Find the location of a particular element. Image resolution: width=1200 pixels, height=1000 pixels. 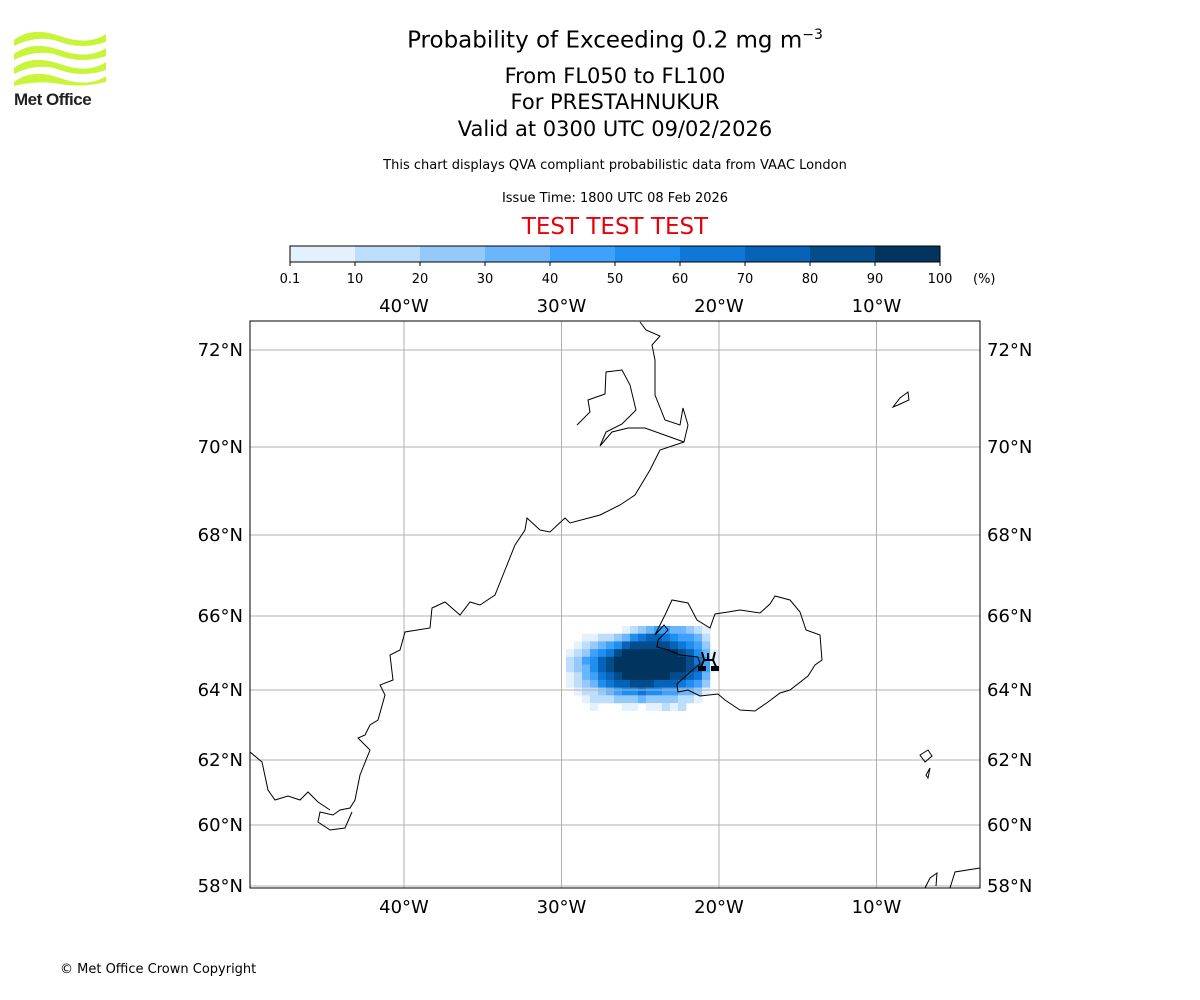

lat-label-left: 60°N is located at coordinates (220, 825).